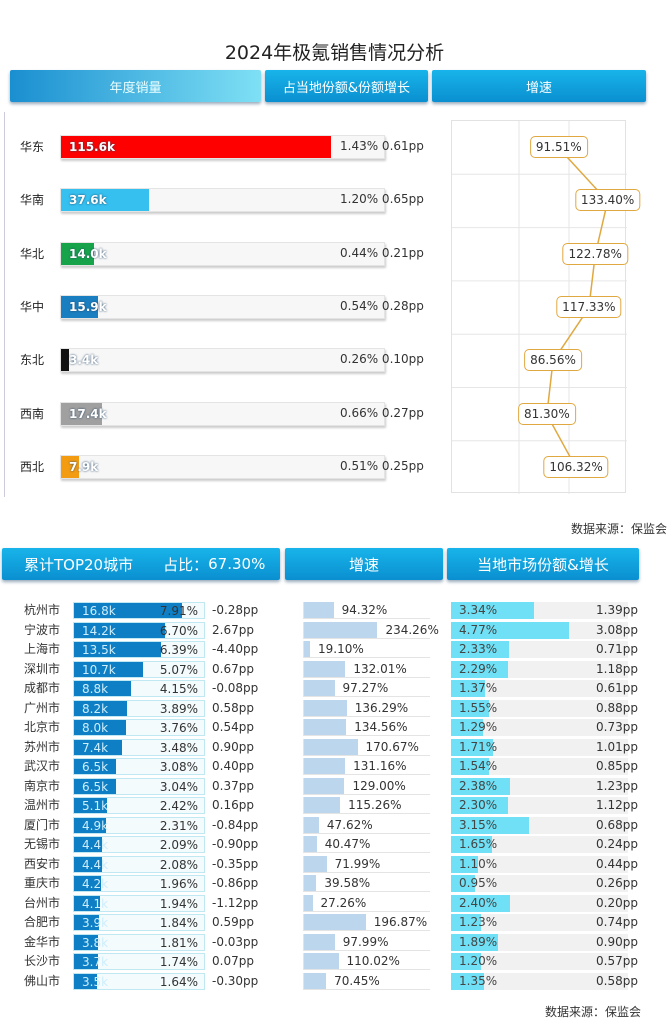  Describe the element at coordinates (32, 466) in the screenshot. I see `region-label: 西北` at that location.